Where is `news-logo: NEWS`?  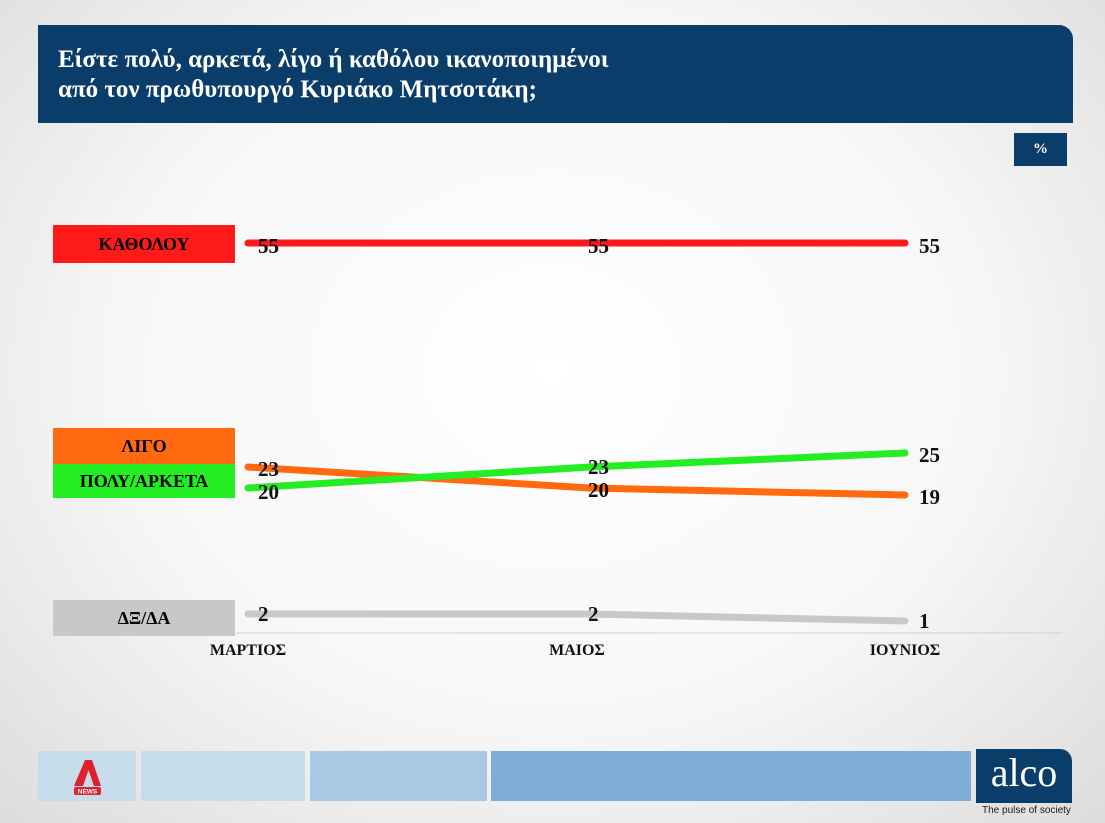
news-logo: NEWS is located at coordinates (87, 776).